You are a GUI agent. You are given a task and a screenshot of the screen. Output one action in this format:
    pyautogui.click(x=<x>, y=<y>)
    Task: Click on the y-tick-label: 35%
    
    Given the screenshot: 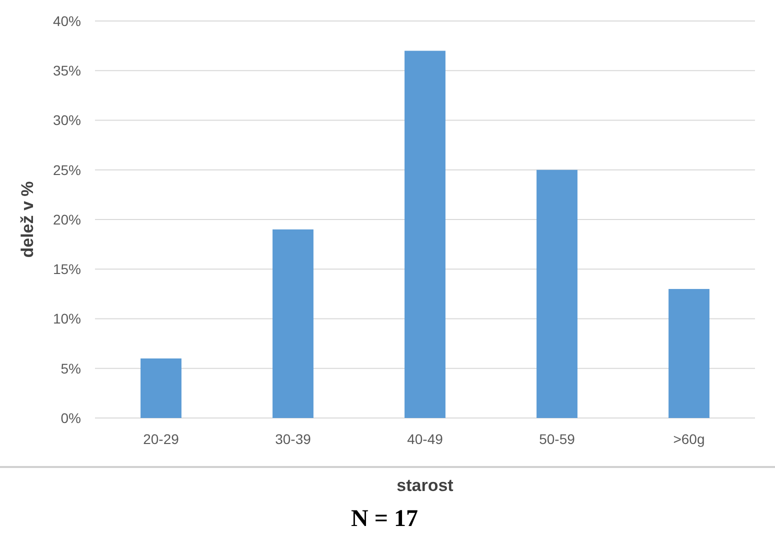 What is the action you would take?
    pyautogui.click(x=66, y=70)
    